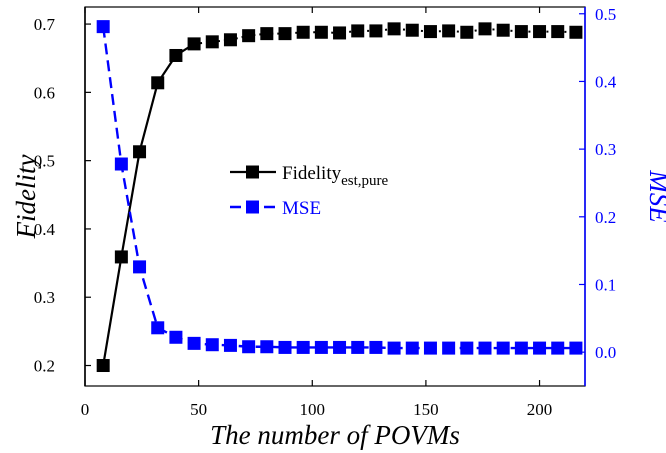  Describe the element at coordinates (26, 197) in the screenshot. I see `left-y-axis-title: Fidelity` at that location.